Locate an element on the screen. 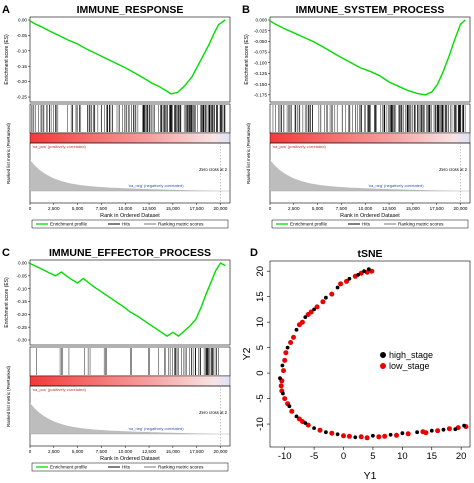  y-tick-label: 0 is located at coordinates (260, 372).